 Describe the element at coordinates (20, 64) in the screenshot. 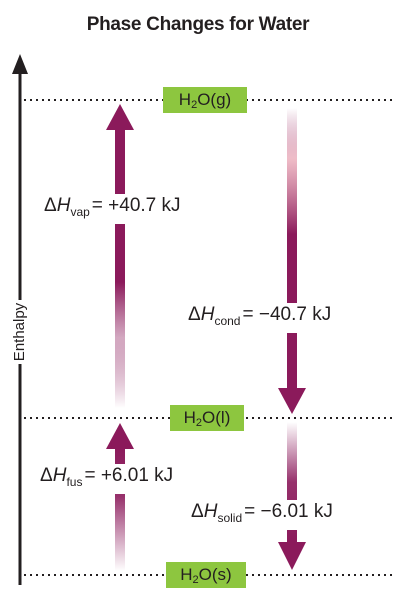

I see `enthalpy-axis-arrowhead` at that location.